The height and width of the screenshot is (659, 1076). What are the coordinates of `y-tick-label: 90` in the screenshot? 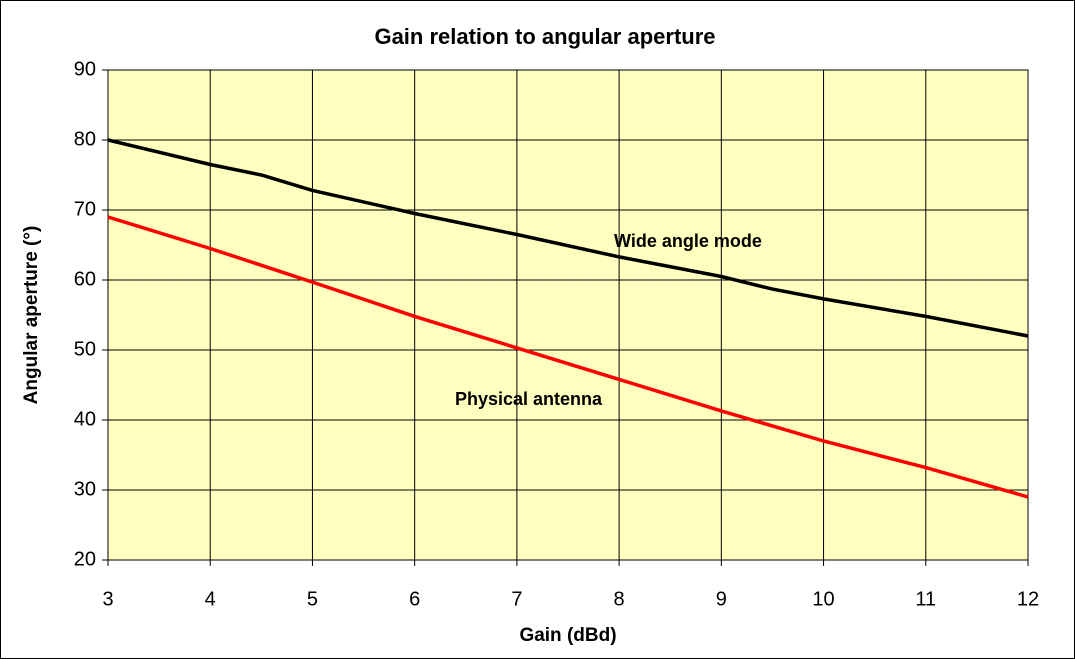 It's located at (85, 69).